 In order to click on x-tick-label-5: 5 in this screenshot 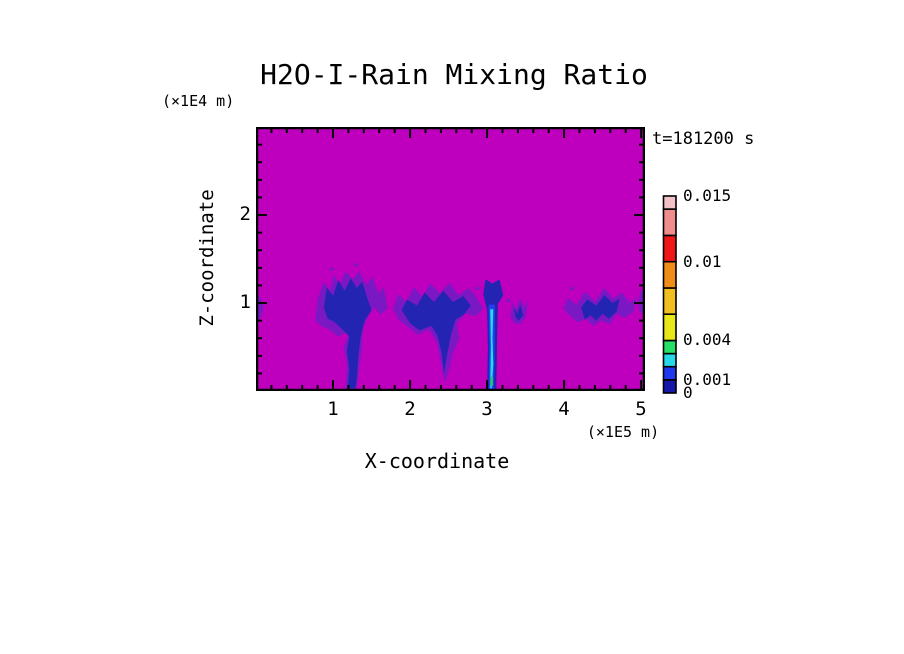, I will do `click(641, 409)`.